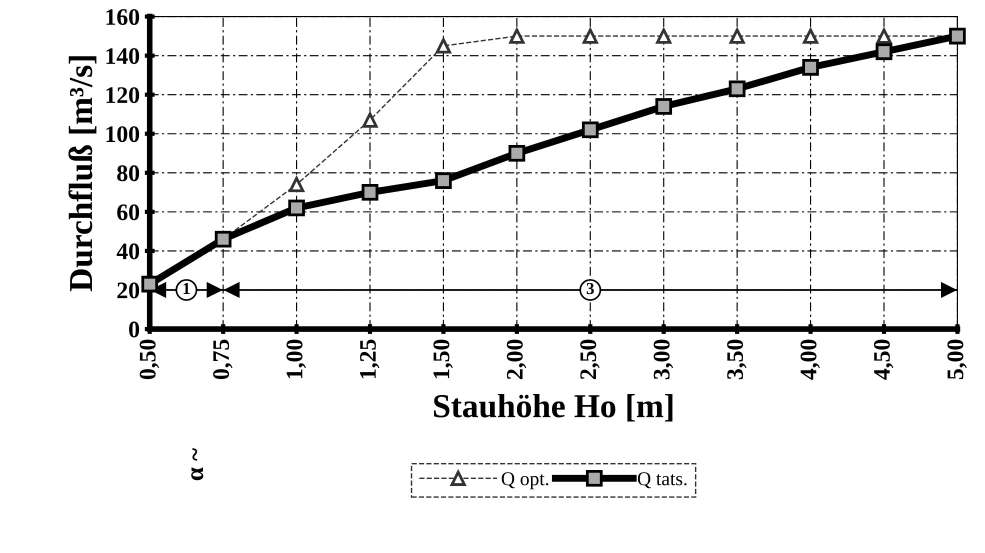 The height and width of the screenshot is (553, 985). What do you see at coordinates (662, 480) in the screenshot?
I see `legend-label: Q tats.` at bounding box center [662, 480].